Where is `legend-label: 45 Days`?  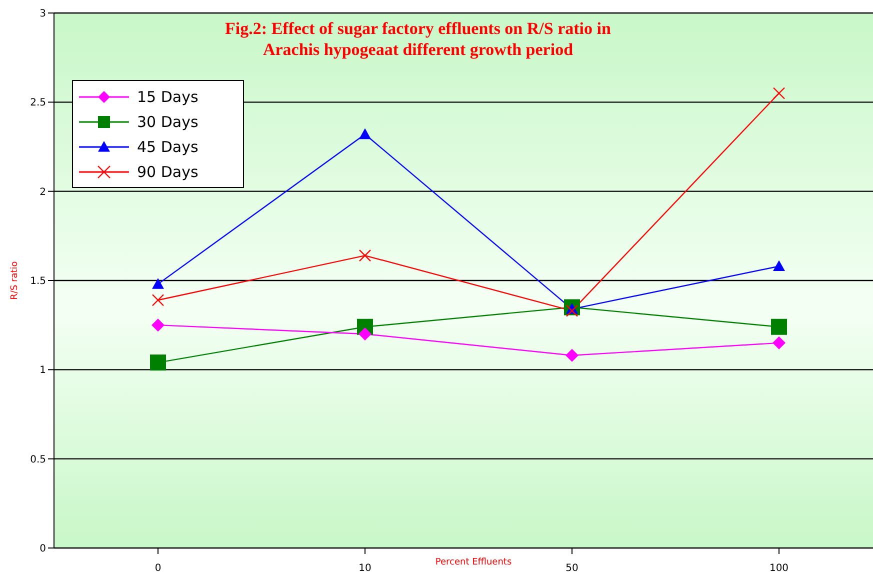
legend-label: 45 Days is located at coordinates (168, 147).